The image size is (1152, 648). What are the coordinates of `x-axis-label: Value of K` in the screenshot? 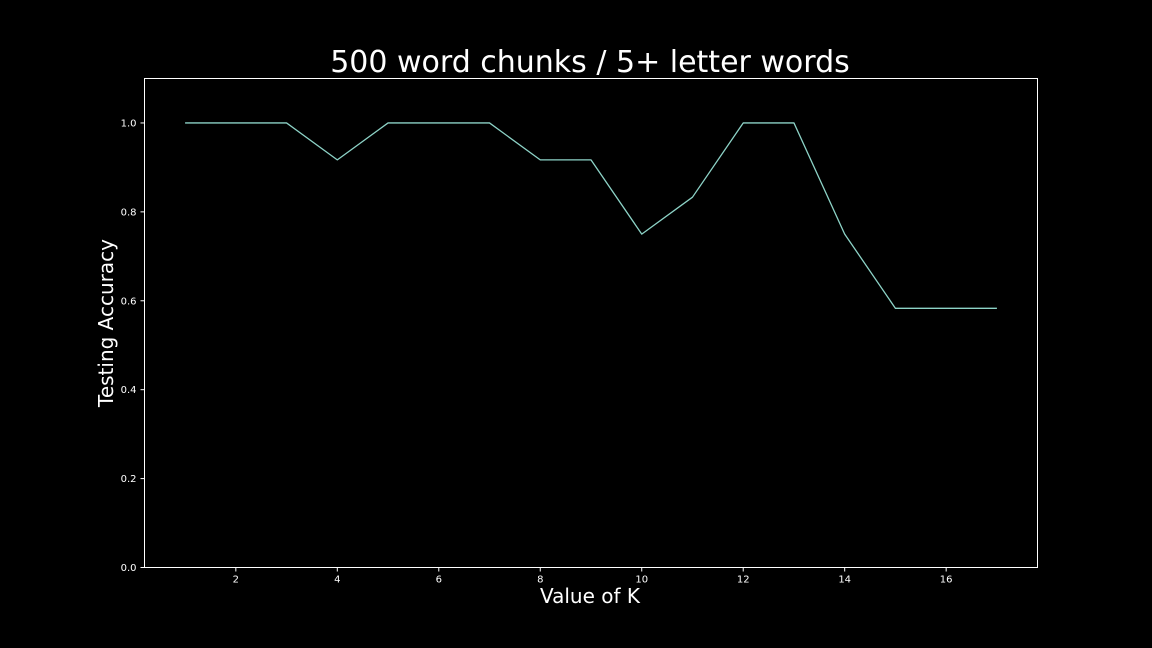 It's located at (590, 596).